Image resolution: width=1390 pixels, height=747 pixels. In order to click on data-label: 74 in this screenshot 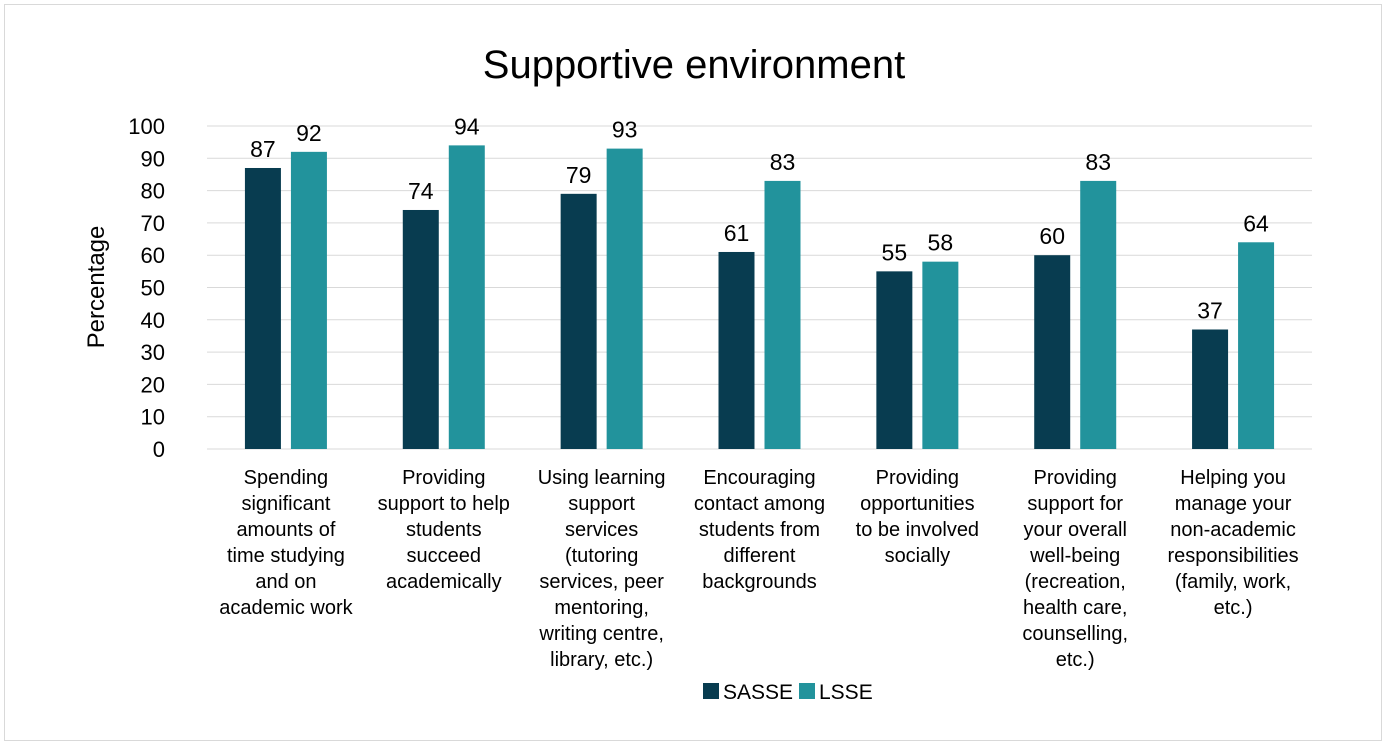, I will do `click(421, 191)`.